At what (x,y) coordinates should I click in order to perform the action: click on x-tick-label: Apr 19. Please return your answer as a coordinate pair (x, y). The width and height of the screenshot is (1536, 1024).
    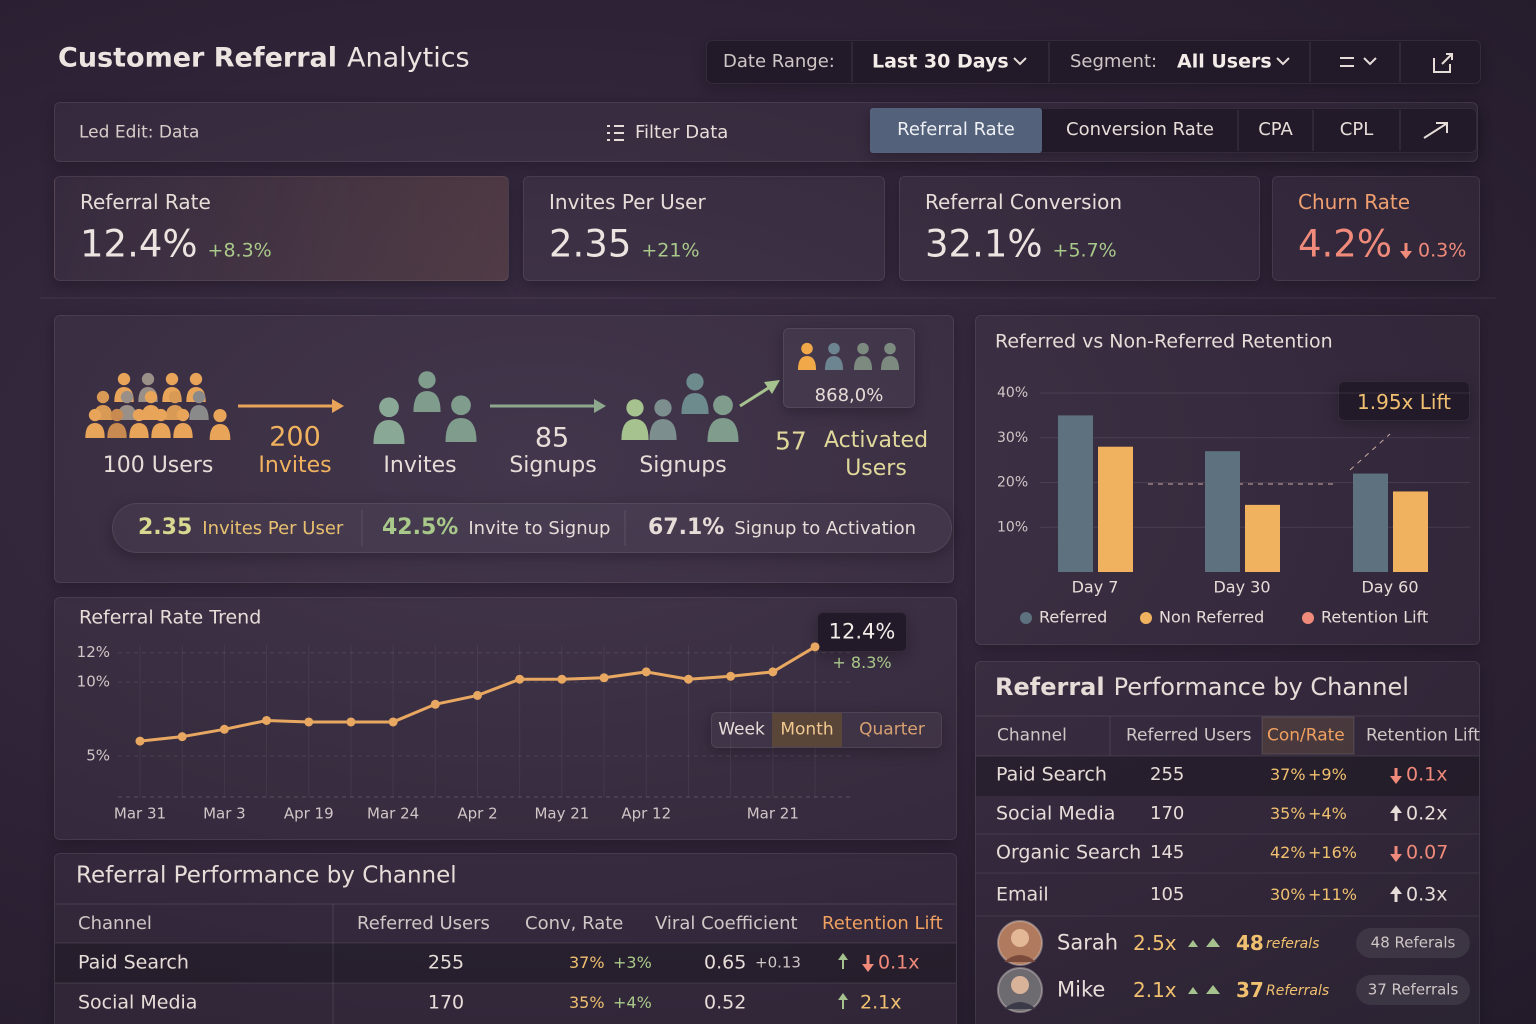
    Looking at the image, I should click on (309, 814).